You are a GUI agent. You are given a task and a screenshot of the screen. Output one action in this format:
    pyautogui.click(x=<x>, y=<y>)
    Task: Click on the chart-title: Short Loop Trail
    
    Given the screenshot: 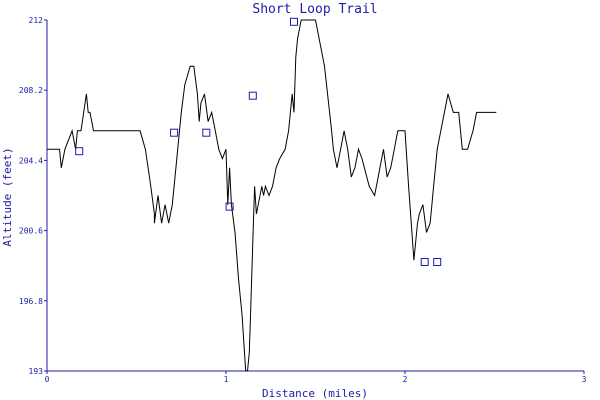 What is the action you would take?
    pyautogui.click(x=314, y=9)
    